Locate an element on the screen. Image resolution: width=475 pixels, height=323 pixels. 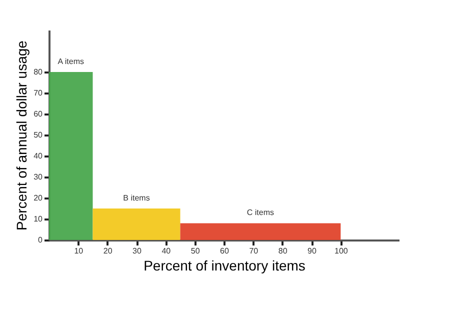
x-tick-label: 70 is located at coordinates (254, 251).